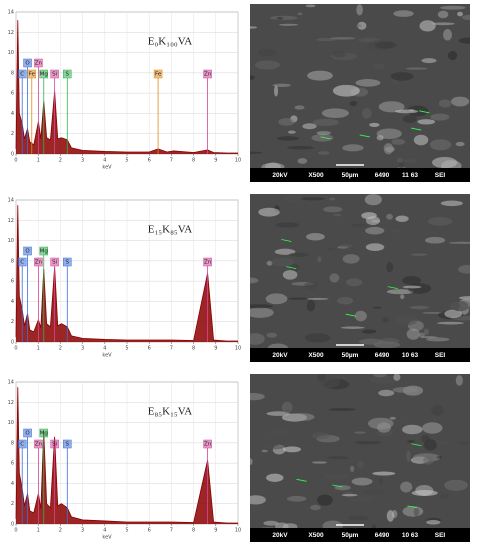 This screenshot has height=550, width=477. What do you see at coordinates (38, 531) in the screenshot?
I see `x-tick-label: 1` at bounding box center [38, 531].